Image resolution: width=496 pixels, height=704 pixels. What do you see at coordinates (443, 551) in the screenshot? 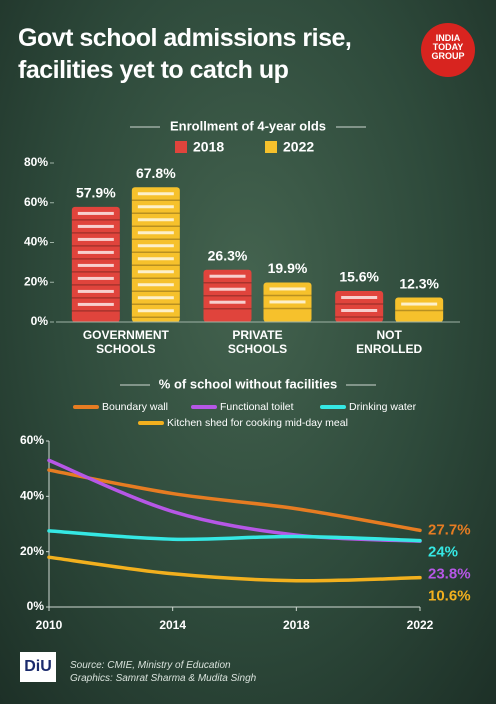
I see `value-label: 24%` at bounding box center [443, 551].